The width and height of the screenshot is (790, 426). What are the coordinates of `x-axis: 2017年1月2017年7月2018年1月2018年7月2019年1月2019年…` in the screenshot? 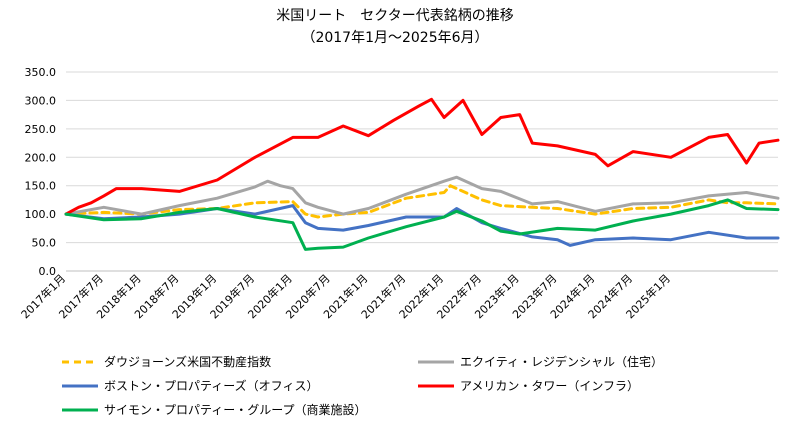 It's located at (345, 296).